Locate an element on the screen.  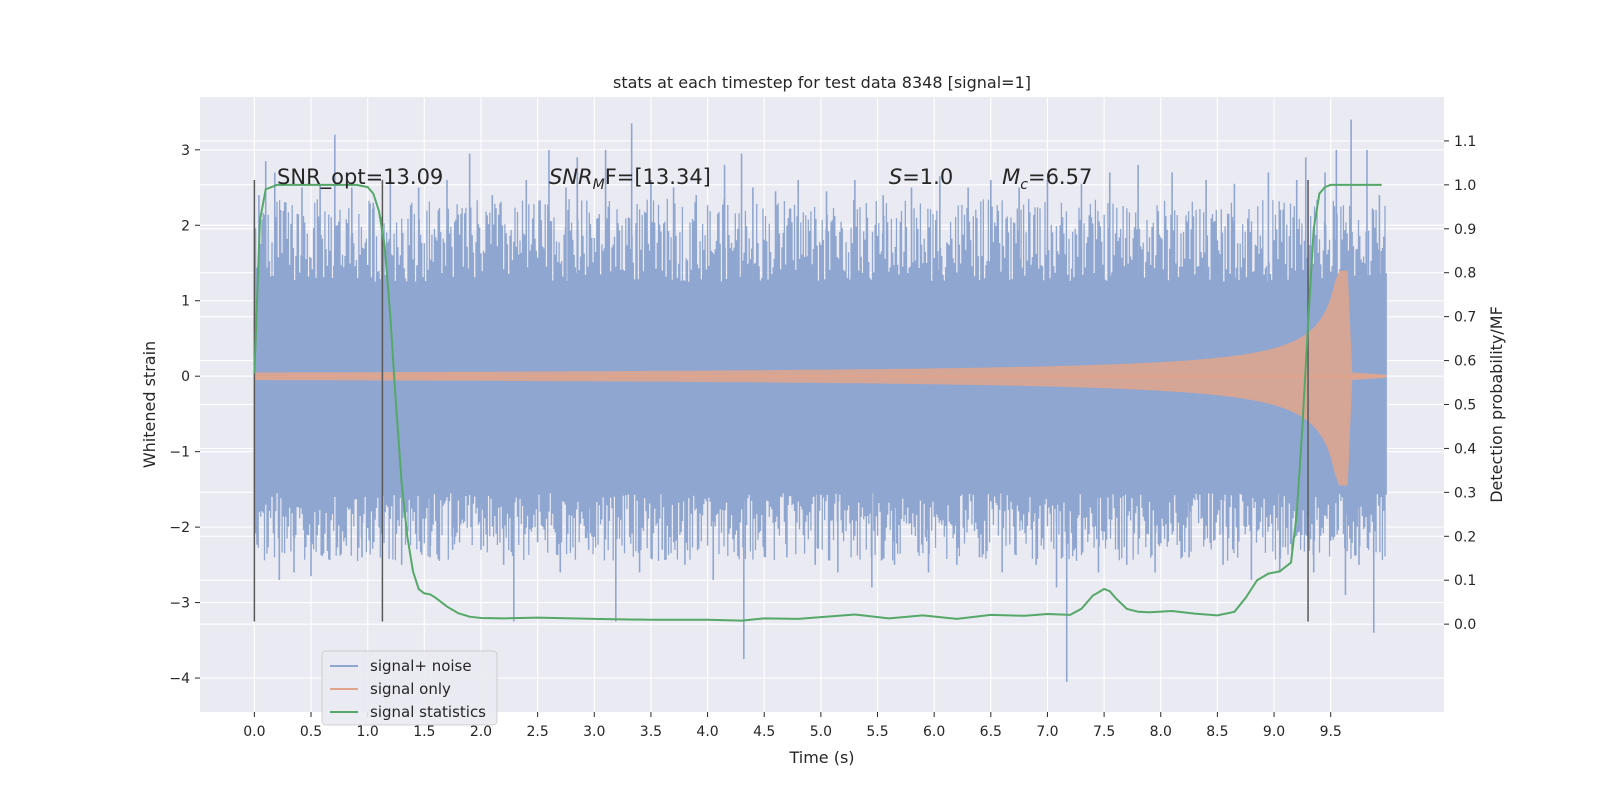
y-tick-label: 0 is located at coordinates (185, 377).